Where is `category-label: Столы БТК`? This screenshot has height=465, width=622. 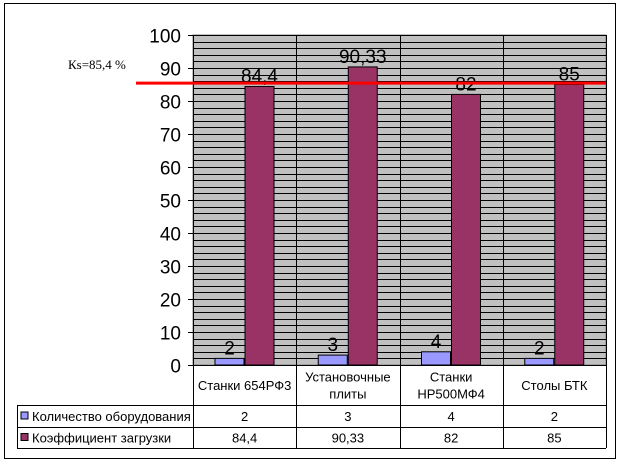
category-label: Столы БТК is located at coordinates (554, 385).